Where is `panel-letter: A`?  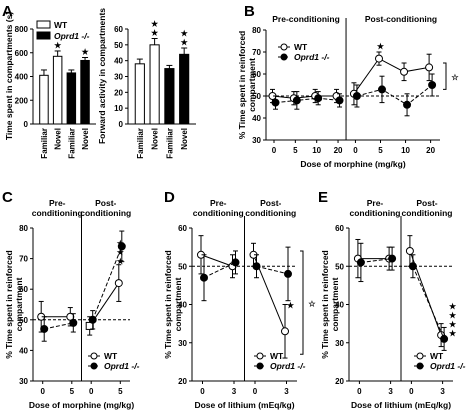
panel-letter: A is located at coordinates (7, 11).